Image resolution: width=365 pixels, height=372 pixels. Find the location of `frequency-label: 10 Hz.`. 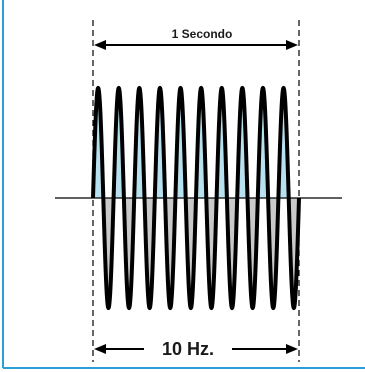

frequency-label: 10 Hz. is located at coordinates (188, 349).